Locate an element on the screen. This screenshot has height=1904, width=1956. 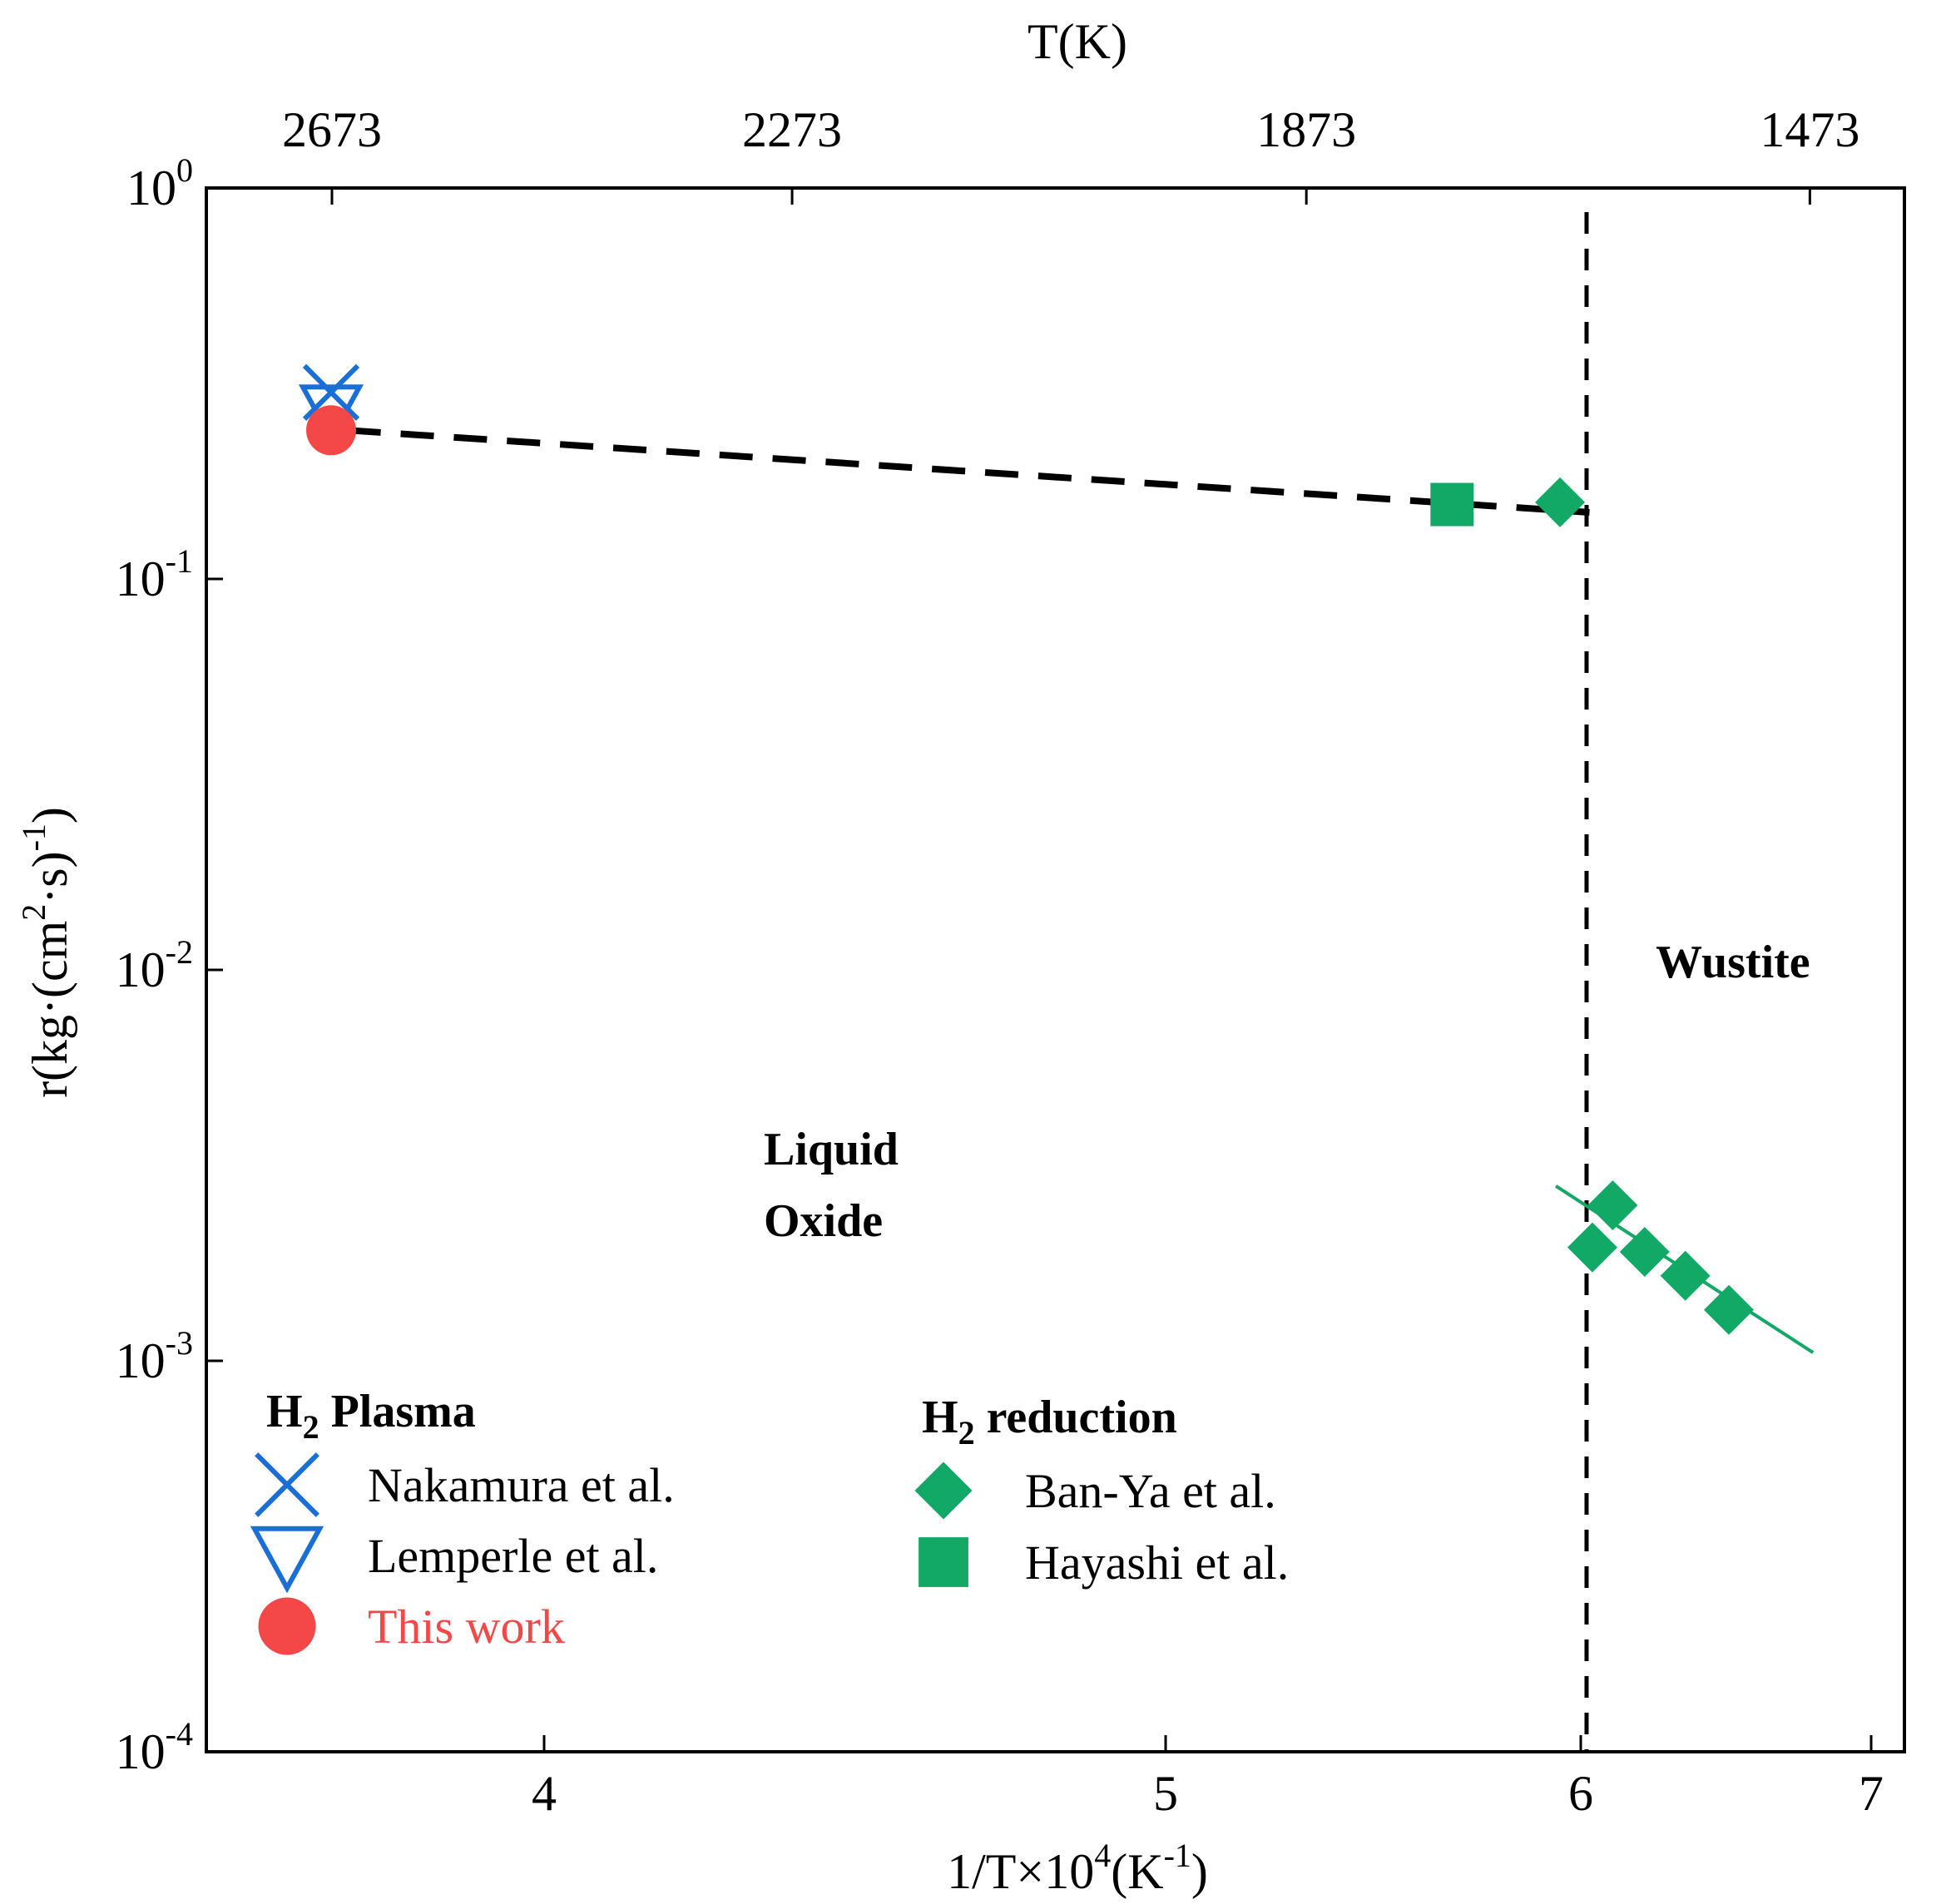
y-tick-label: 10⁰ is located at coordinates (159, 183).